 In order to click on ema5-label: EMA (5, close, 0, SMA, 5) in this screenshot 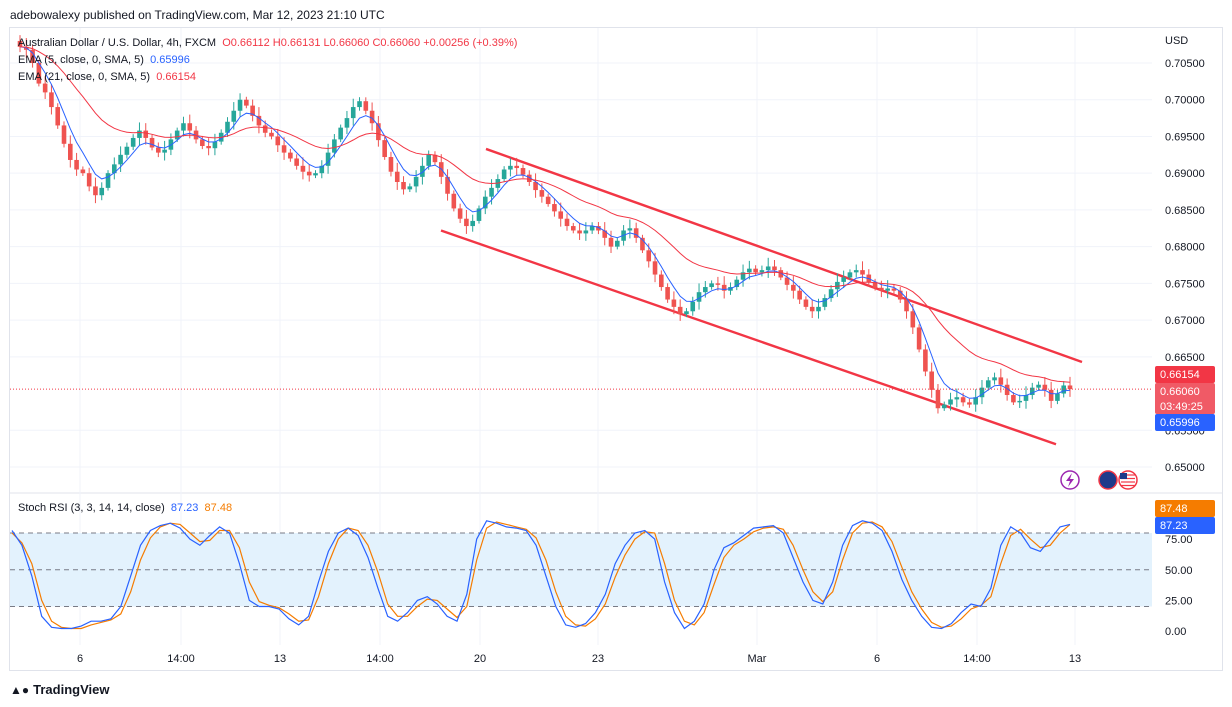, I will do `click(81, 60)`.